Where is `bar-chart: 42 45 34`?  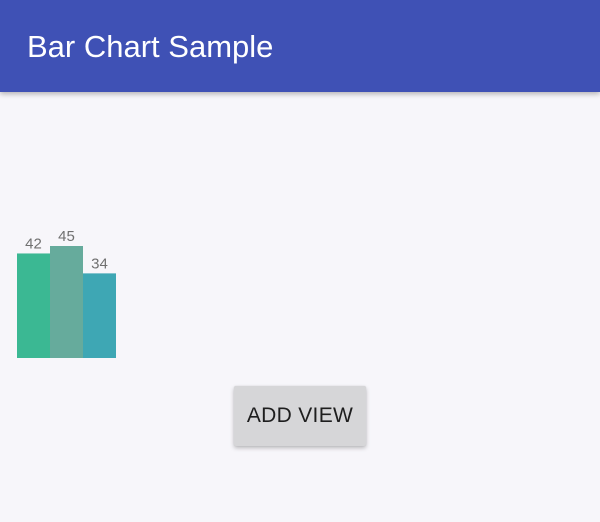 bar-chart: 42 45 34 is located at coordinates (66, 293).